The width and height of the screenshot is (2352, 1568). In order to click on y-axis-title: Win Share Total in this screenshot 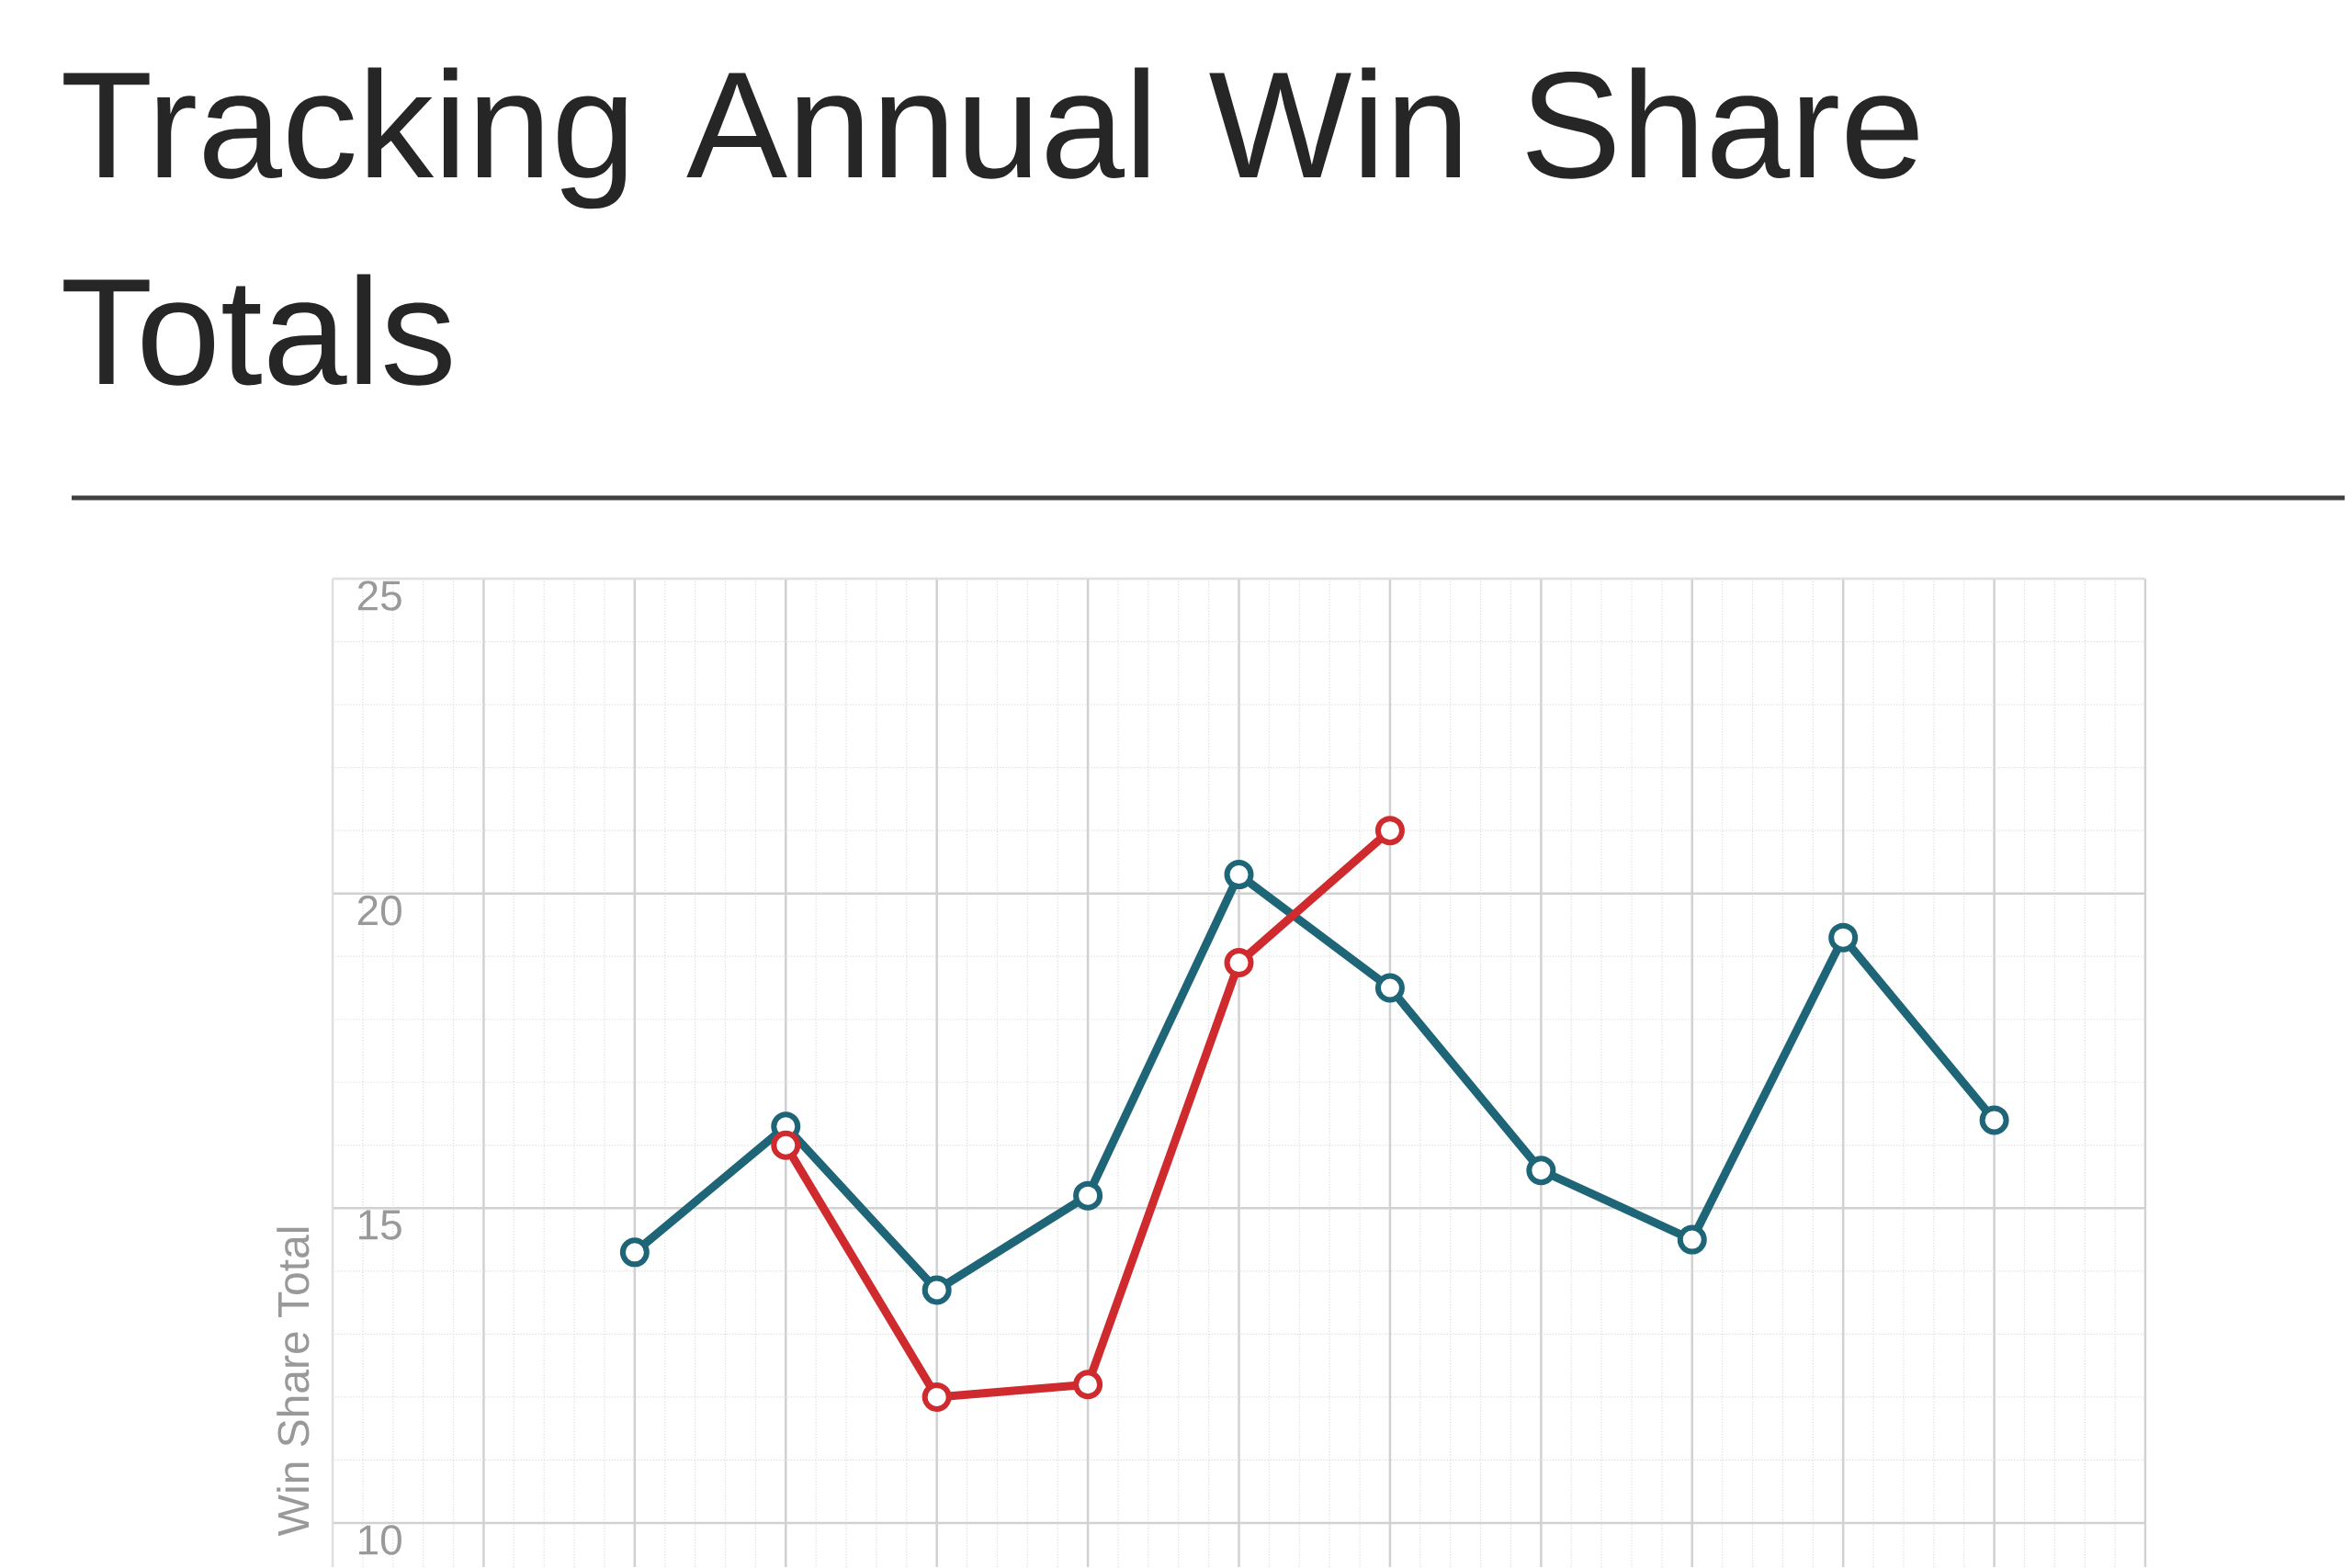, I will do `click(293, 1382)`.